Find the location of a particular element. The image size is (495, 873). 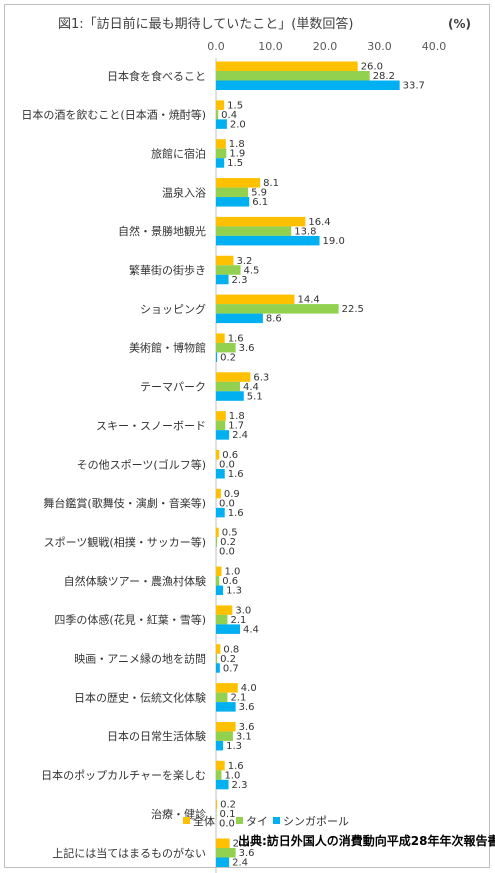

value-label: 0.5 is located at coordinates (230, 533).